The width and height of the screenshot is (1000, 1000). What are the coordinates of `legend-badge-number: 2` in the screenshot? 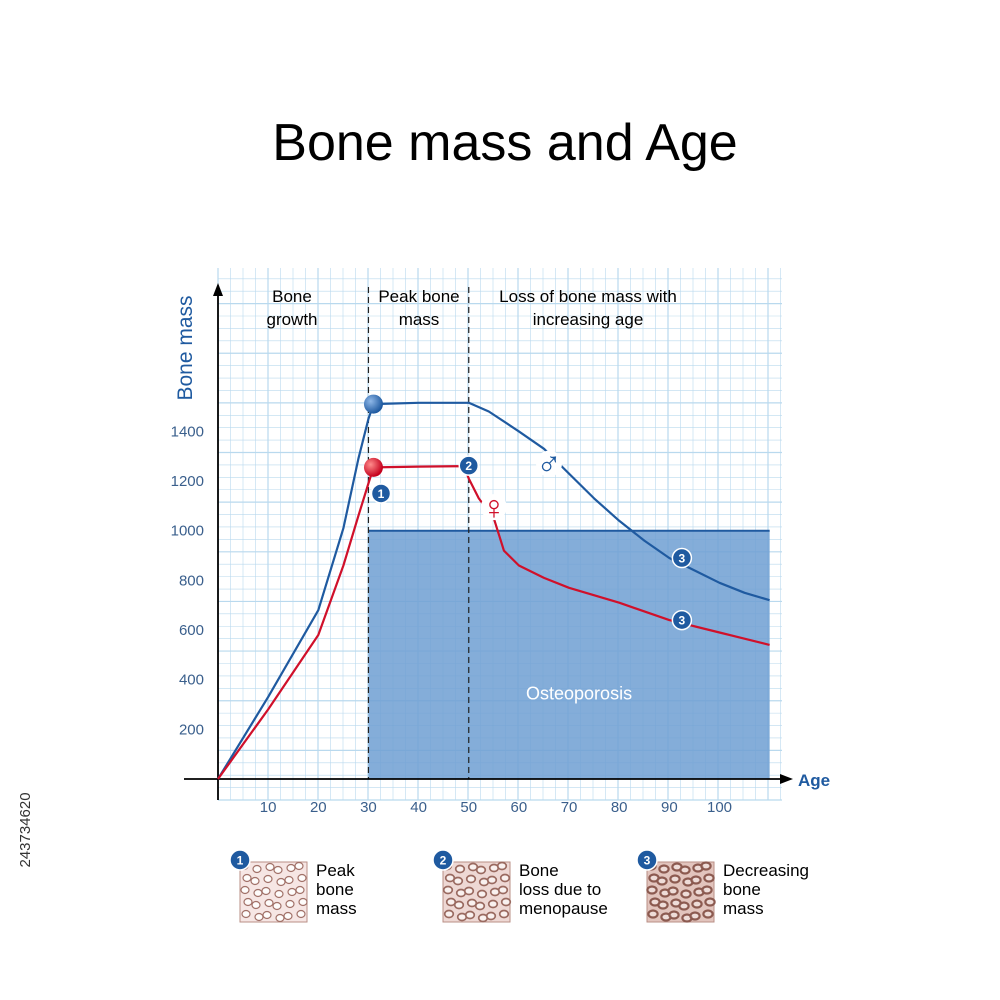 It's located at (443, 861).